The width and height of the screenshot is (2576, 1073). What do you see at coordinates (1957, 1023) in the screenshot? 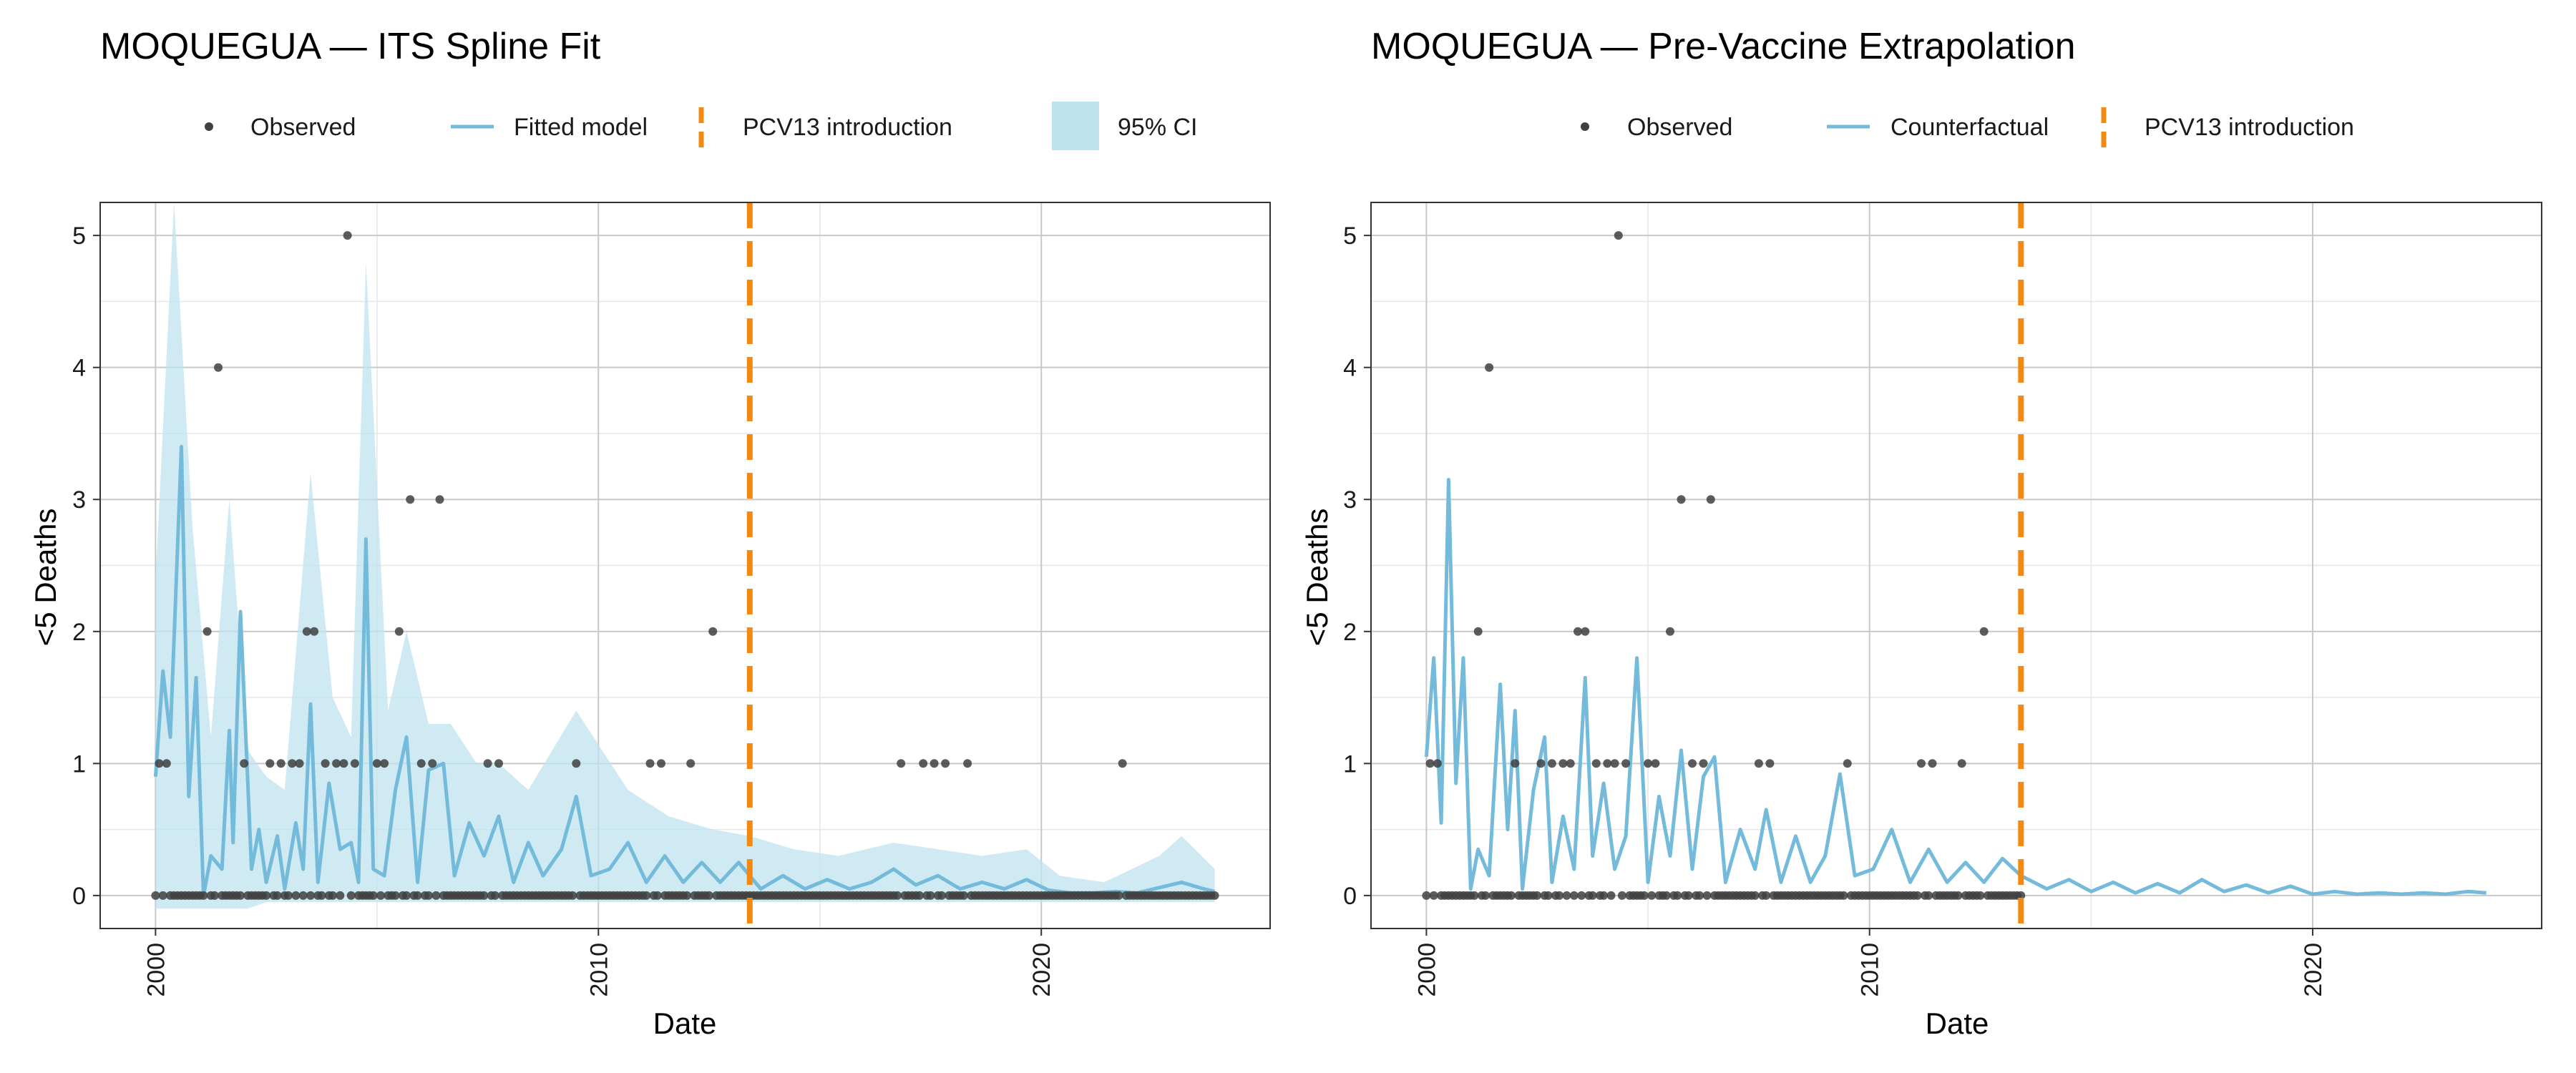
I see `x-axis-label: Date` at bounding box center [1957, 1023].